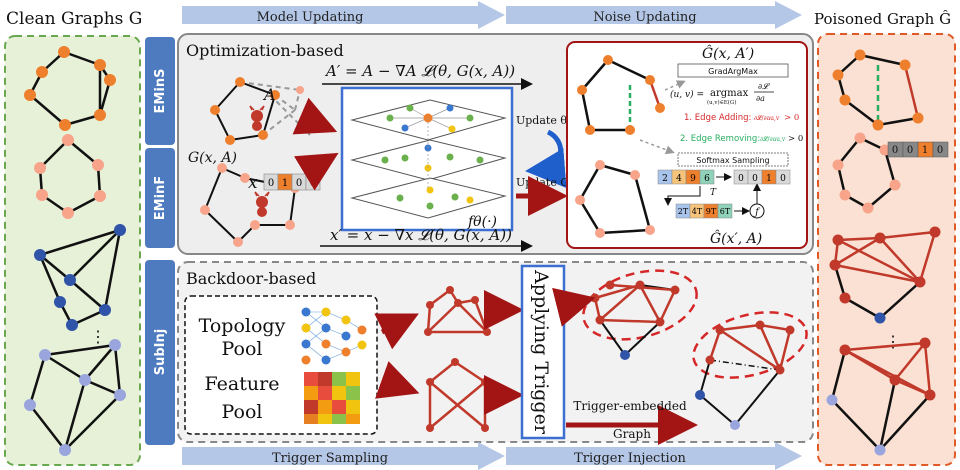  Describe the element at coordinates (242, 412) in the screenshot. I see `feature-pool-line2: Pool` at that location.